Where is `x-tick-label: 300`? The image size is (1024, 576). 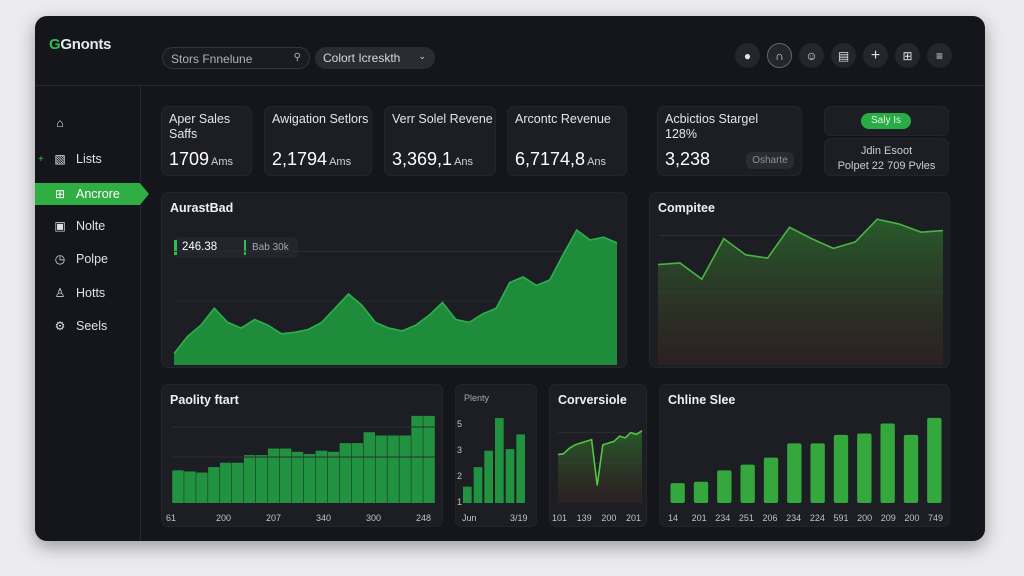 x-tick-label: 300 is located at coordinates (374, 518).